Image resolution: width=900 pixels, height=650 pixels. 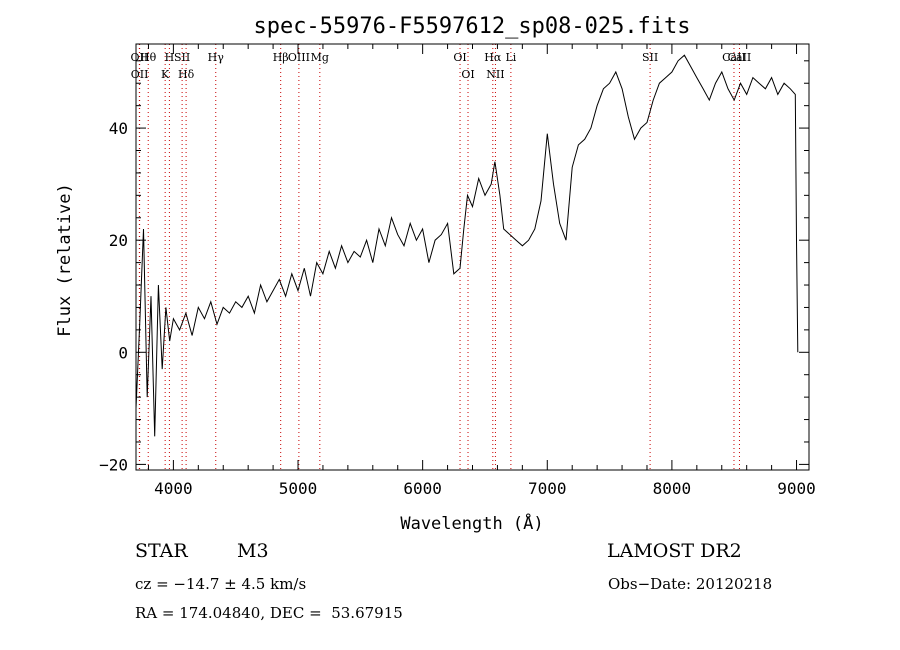 I want to click on y-tick-label: 40, so click(x=118, y=128).